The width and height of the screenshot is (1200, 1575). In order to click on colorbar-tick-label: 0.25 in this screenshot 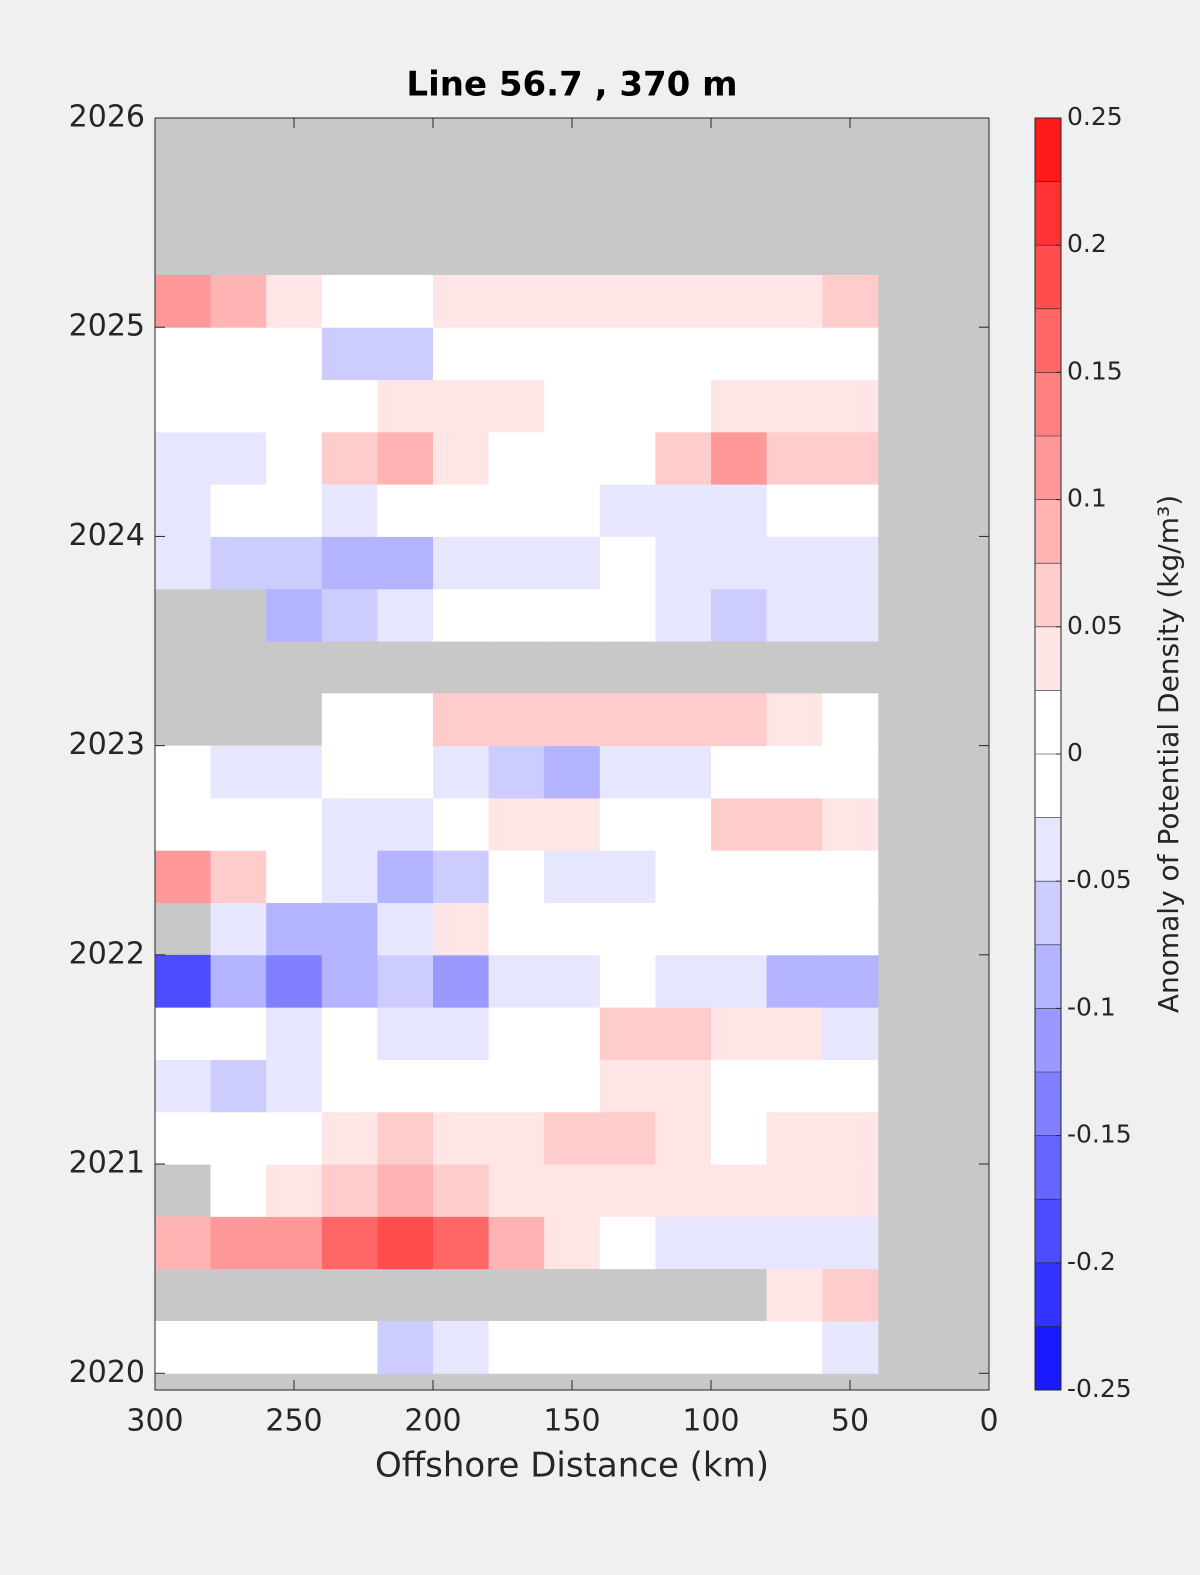, I will do `click(1095, 116)`.